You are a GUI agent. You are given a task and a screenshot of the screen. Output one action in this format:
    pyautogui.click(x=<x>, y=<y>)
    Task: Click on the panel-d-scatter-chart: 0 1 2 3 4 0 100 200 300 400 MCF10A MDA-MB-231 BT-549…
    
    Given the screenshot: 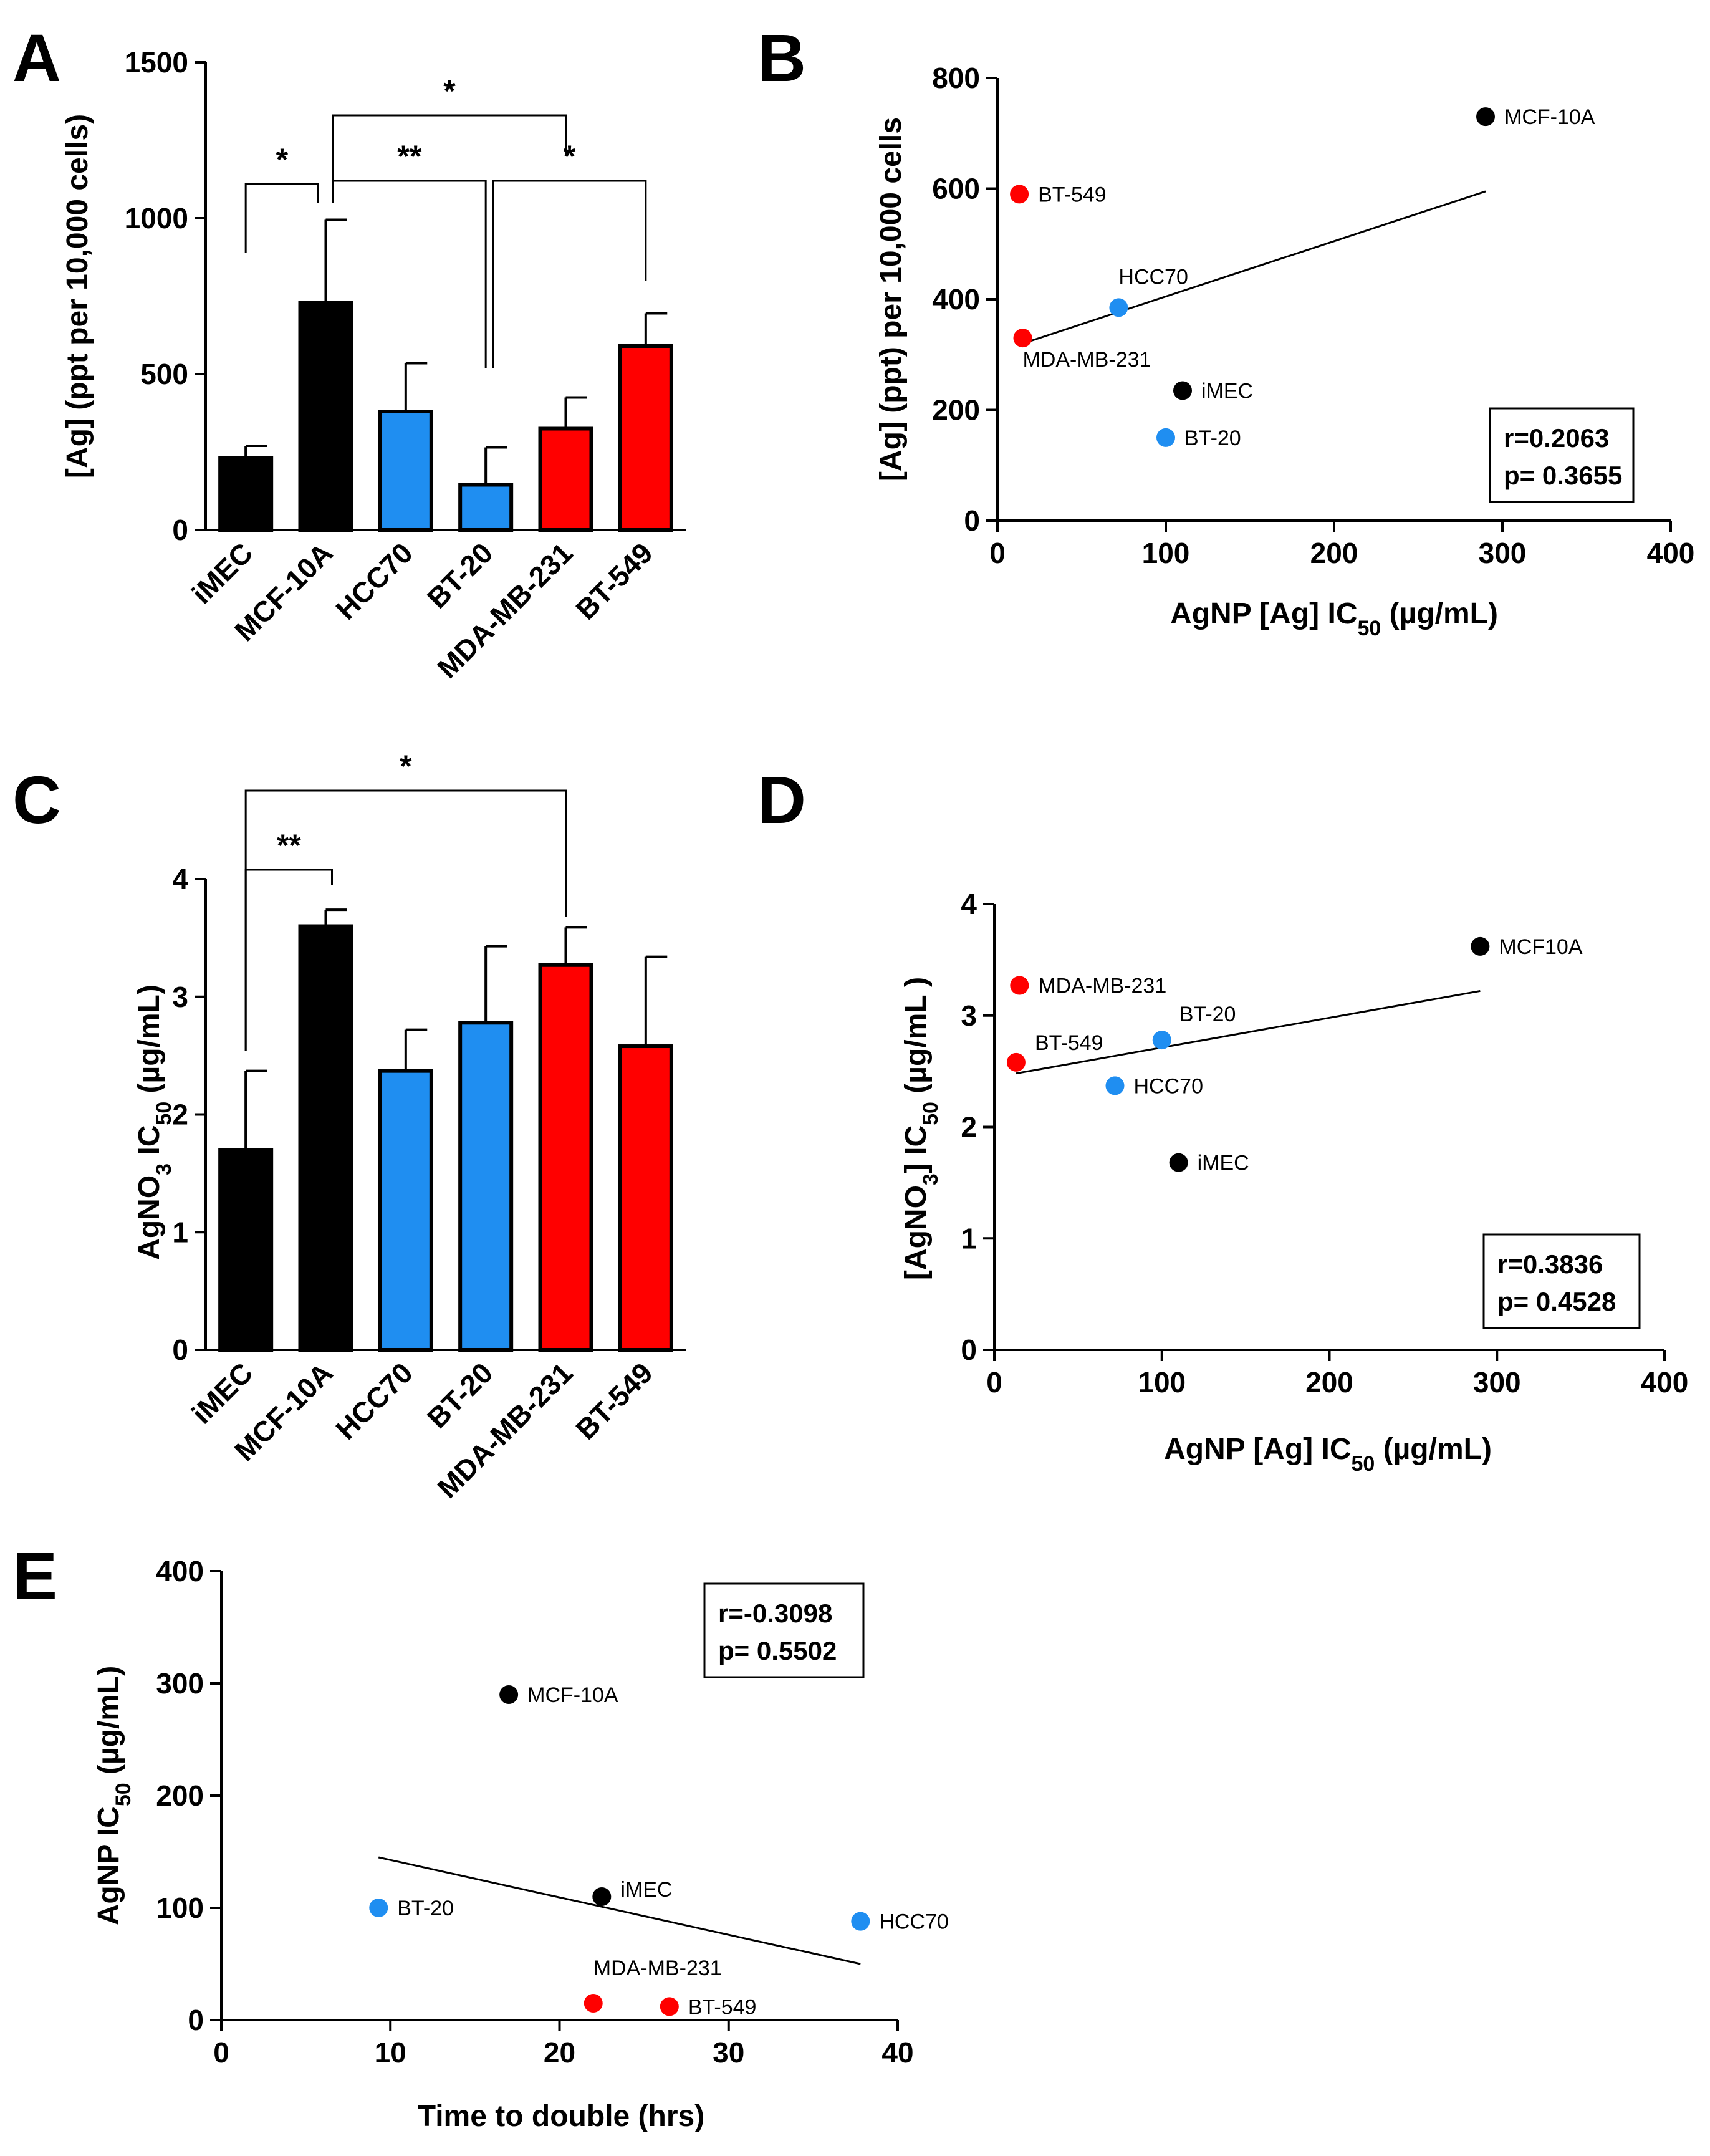 What is the action you would take?
    pyautogui.click(x=1294, y=1182)
    